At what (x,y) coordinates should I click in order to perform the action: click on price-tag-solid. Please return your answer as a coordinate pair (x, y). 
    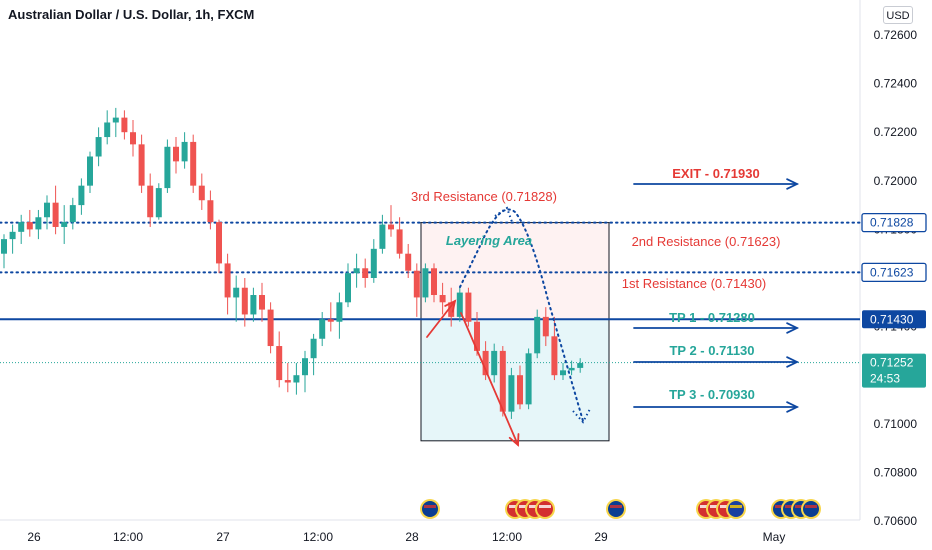
    Looking at the image, I should click on (894, 319).